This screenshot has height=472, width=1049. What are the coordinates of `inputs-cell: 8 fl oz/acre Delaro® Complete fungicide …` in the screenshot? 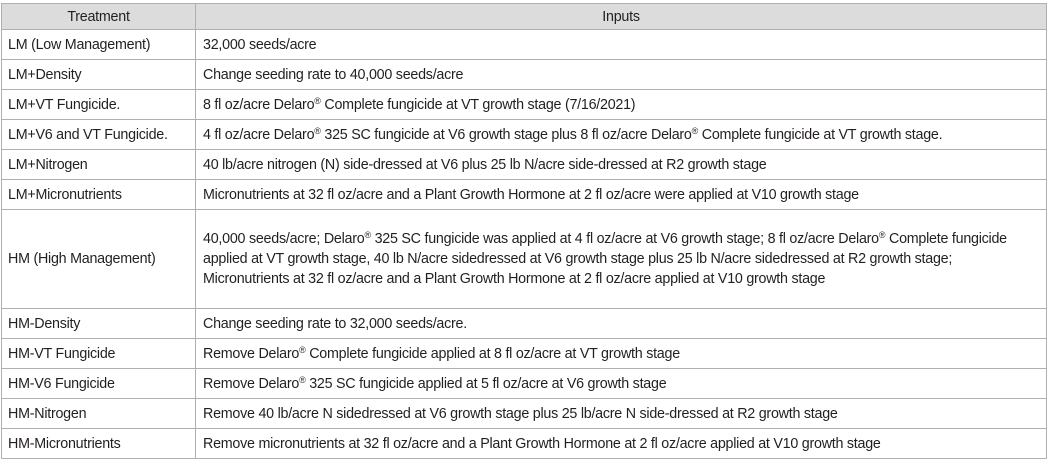 It's located at (621, 104).